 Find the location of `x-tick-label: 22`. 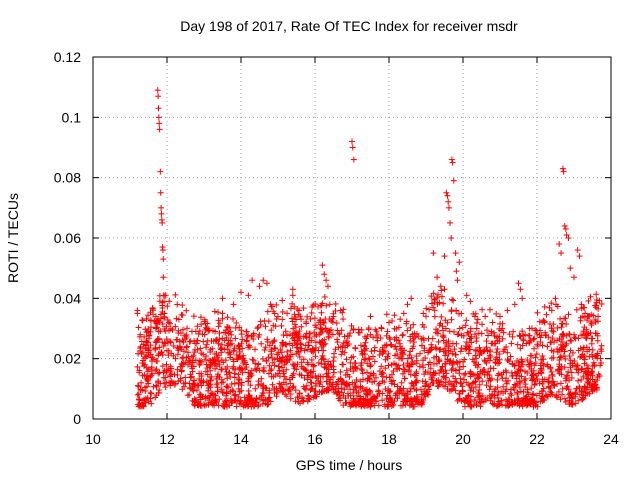

x-tick-label: 22 is located at coordinates (537, 439).